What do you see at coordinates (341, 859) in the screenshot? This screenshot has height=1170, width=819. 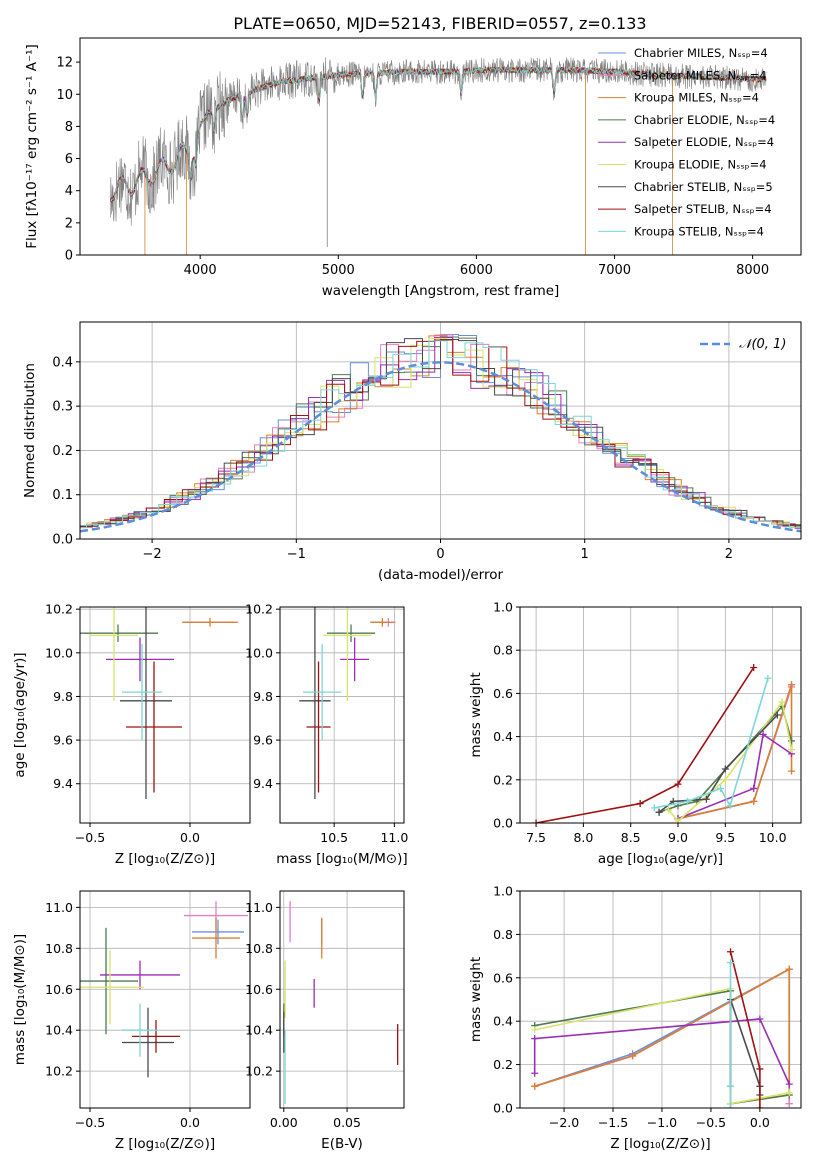 I see `x-axis-label: mass [log₁₀(M/M⊙)]` at bounding box center [341, 859].